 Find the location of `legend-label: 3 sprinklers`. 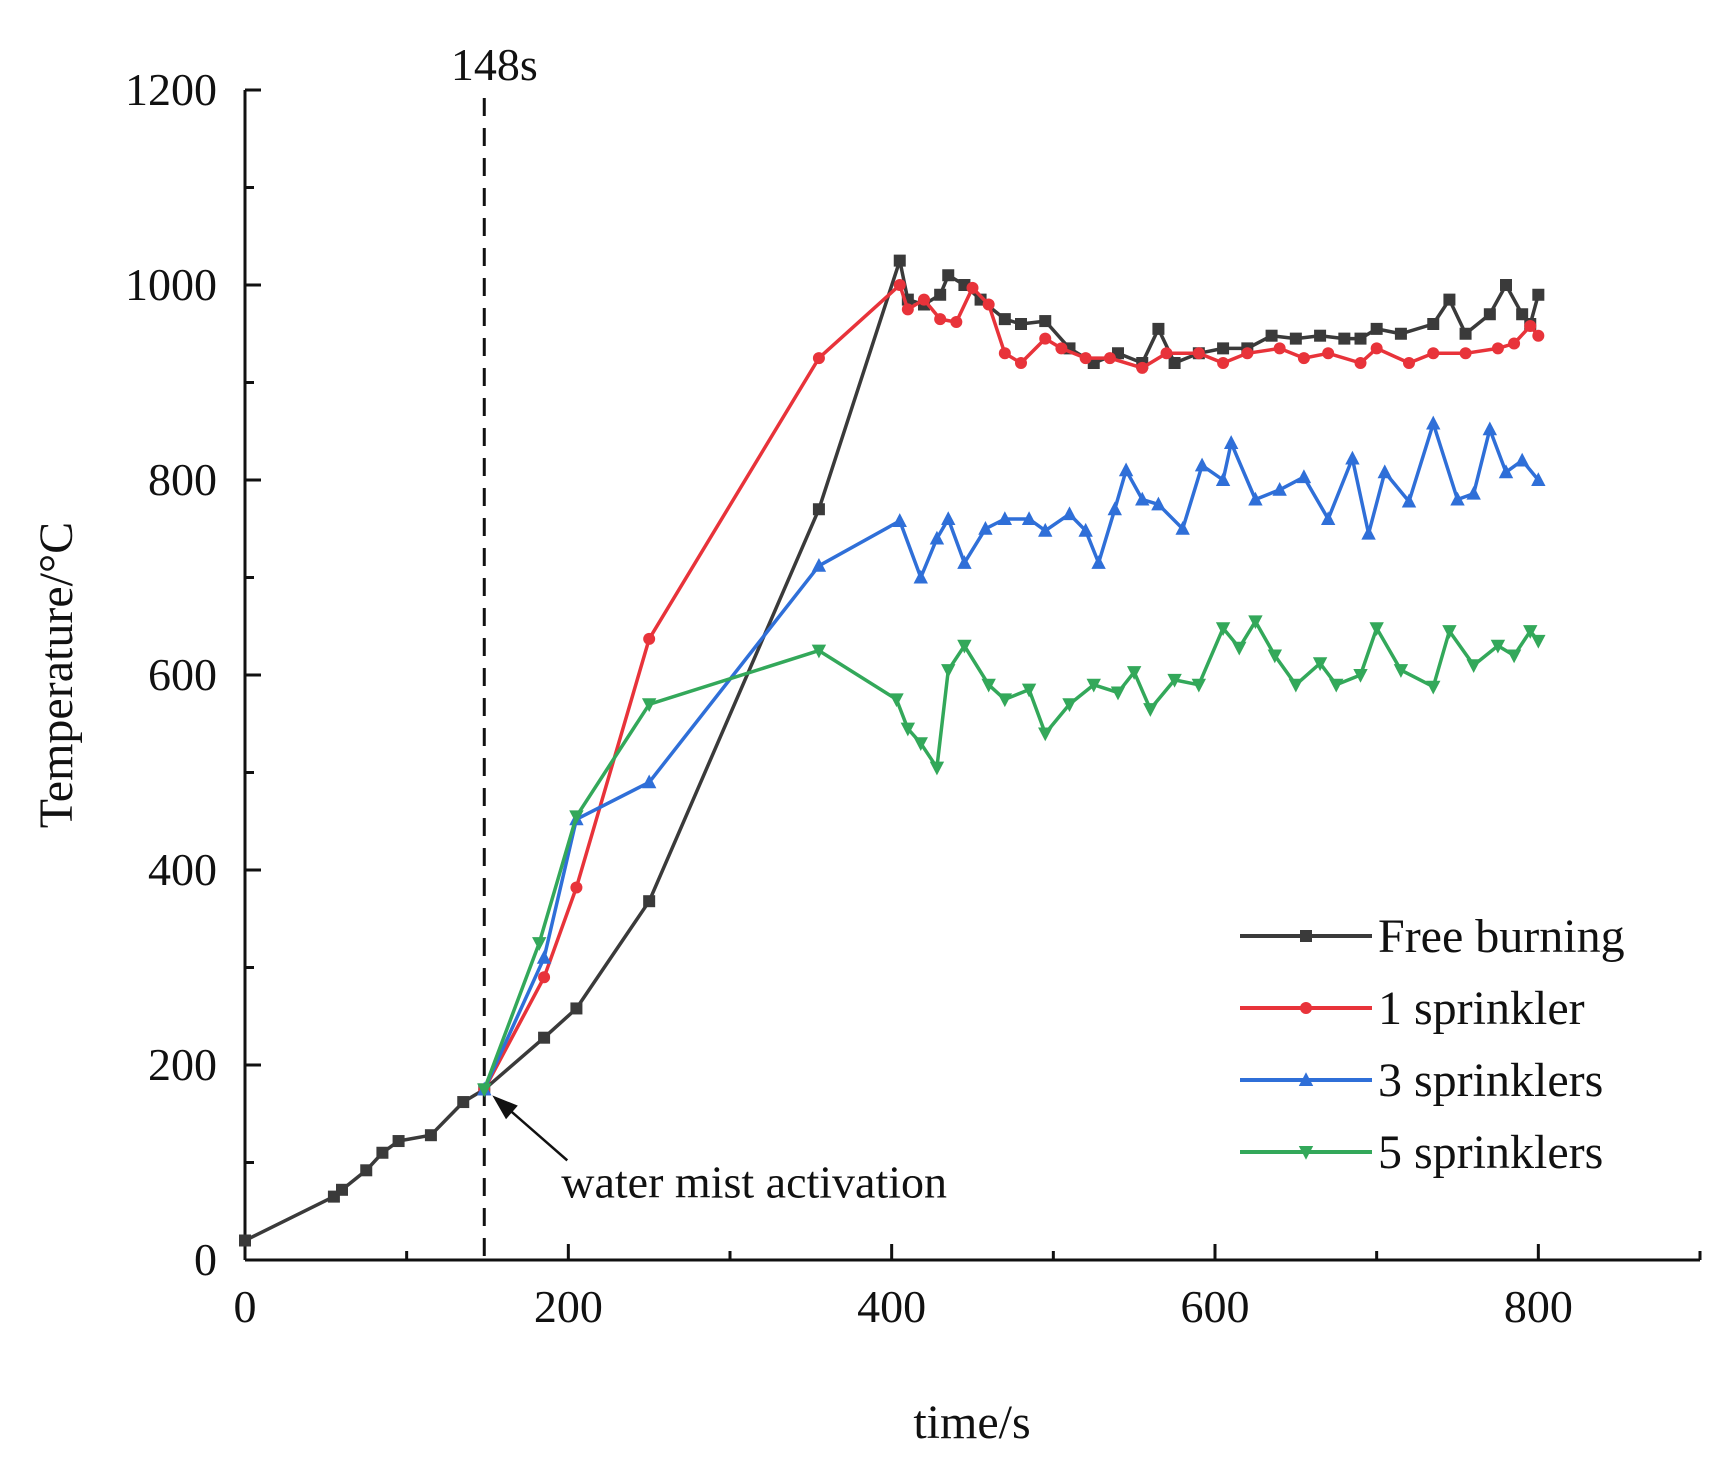

legend-label: 3 sprinklers is located at coordinates (1490, 1080).